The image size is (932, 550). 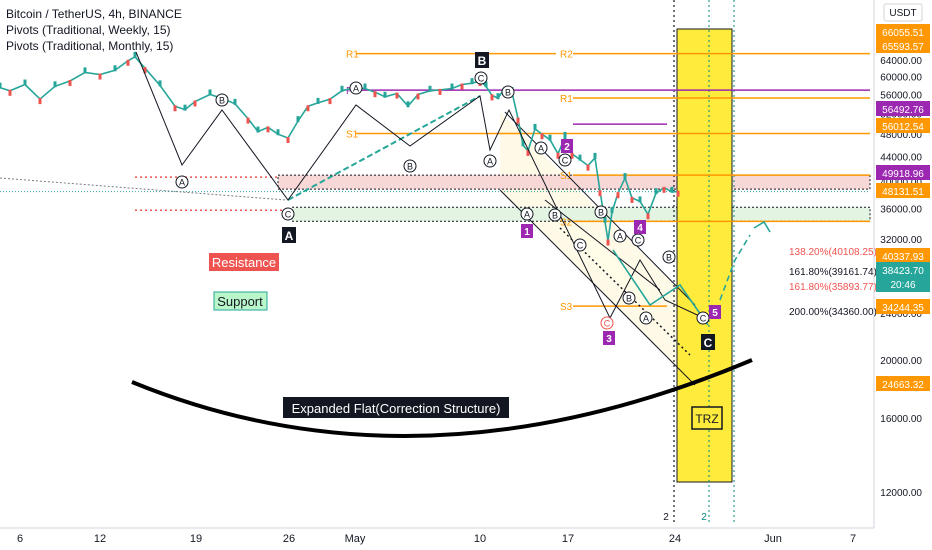 I want to click on support-label: Support, so click(x=240, y=301).